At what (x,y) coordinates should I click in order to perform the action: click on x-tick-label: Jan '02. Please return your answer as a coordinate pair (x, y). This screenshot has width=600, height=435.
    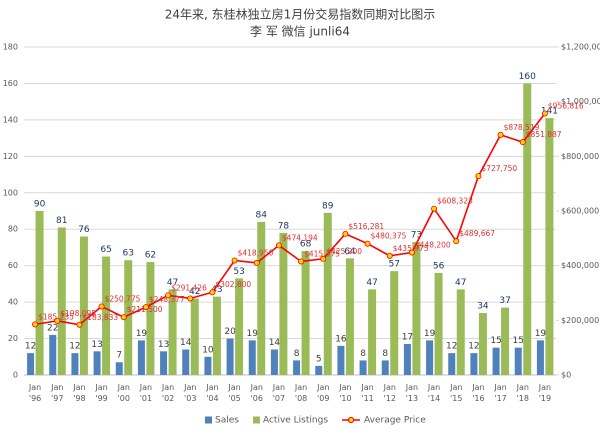
    Looking at the image, I should click on (168, 393).